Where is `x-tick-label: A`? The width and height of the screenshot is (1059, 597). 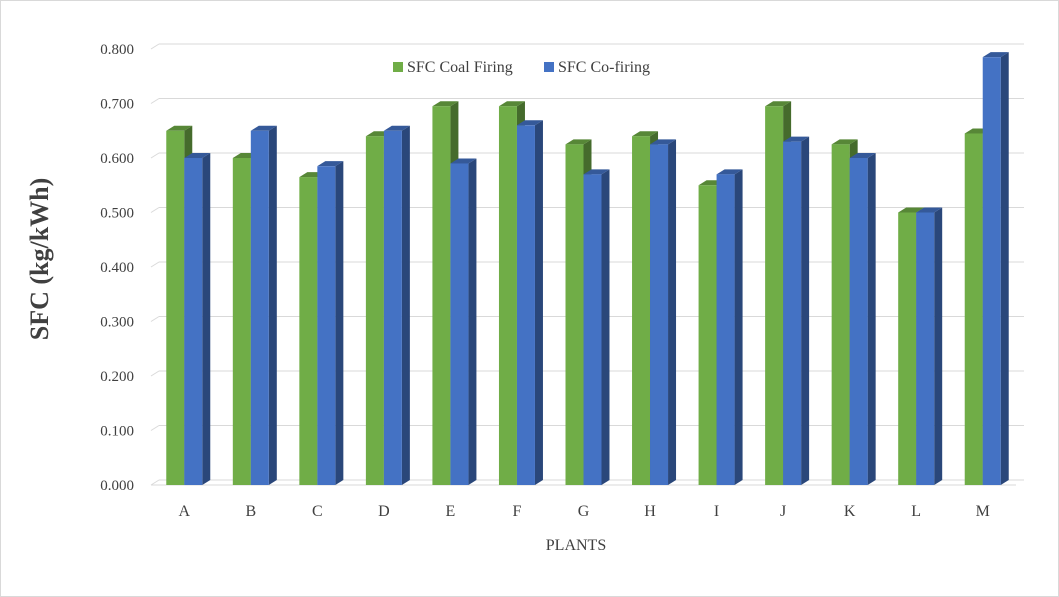
x-tick-label: A is located at coordinates (184, 511).